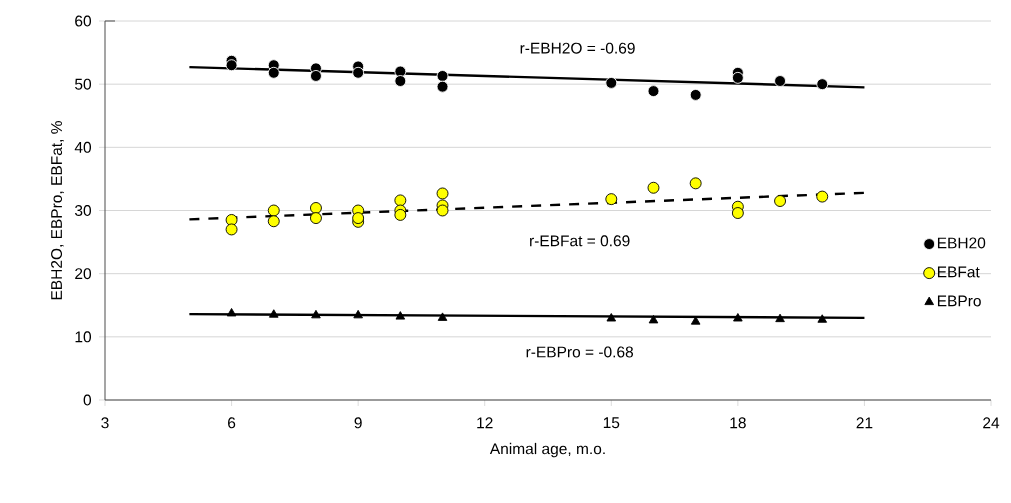  What do you see at coordinates (958, 272) in the screenshot?
I see `legend-label: EBFat` at bounding box center [958, 272].